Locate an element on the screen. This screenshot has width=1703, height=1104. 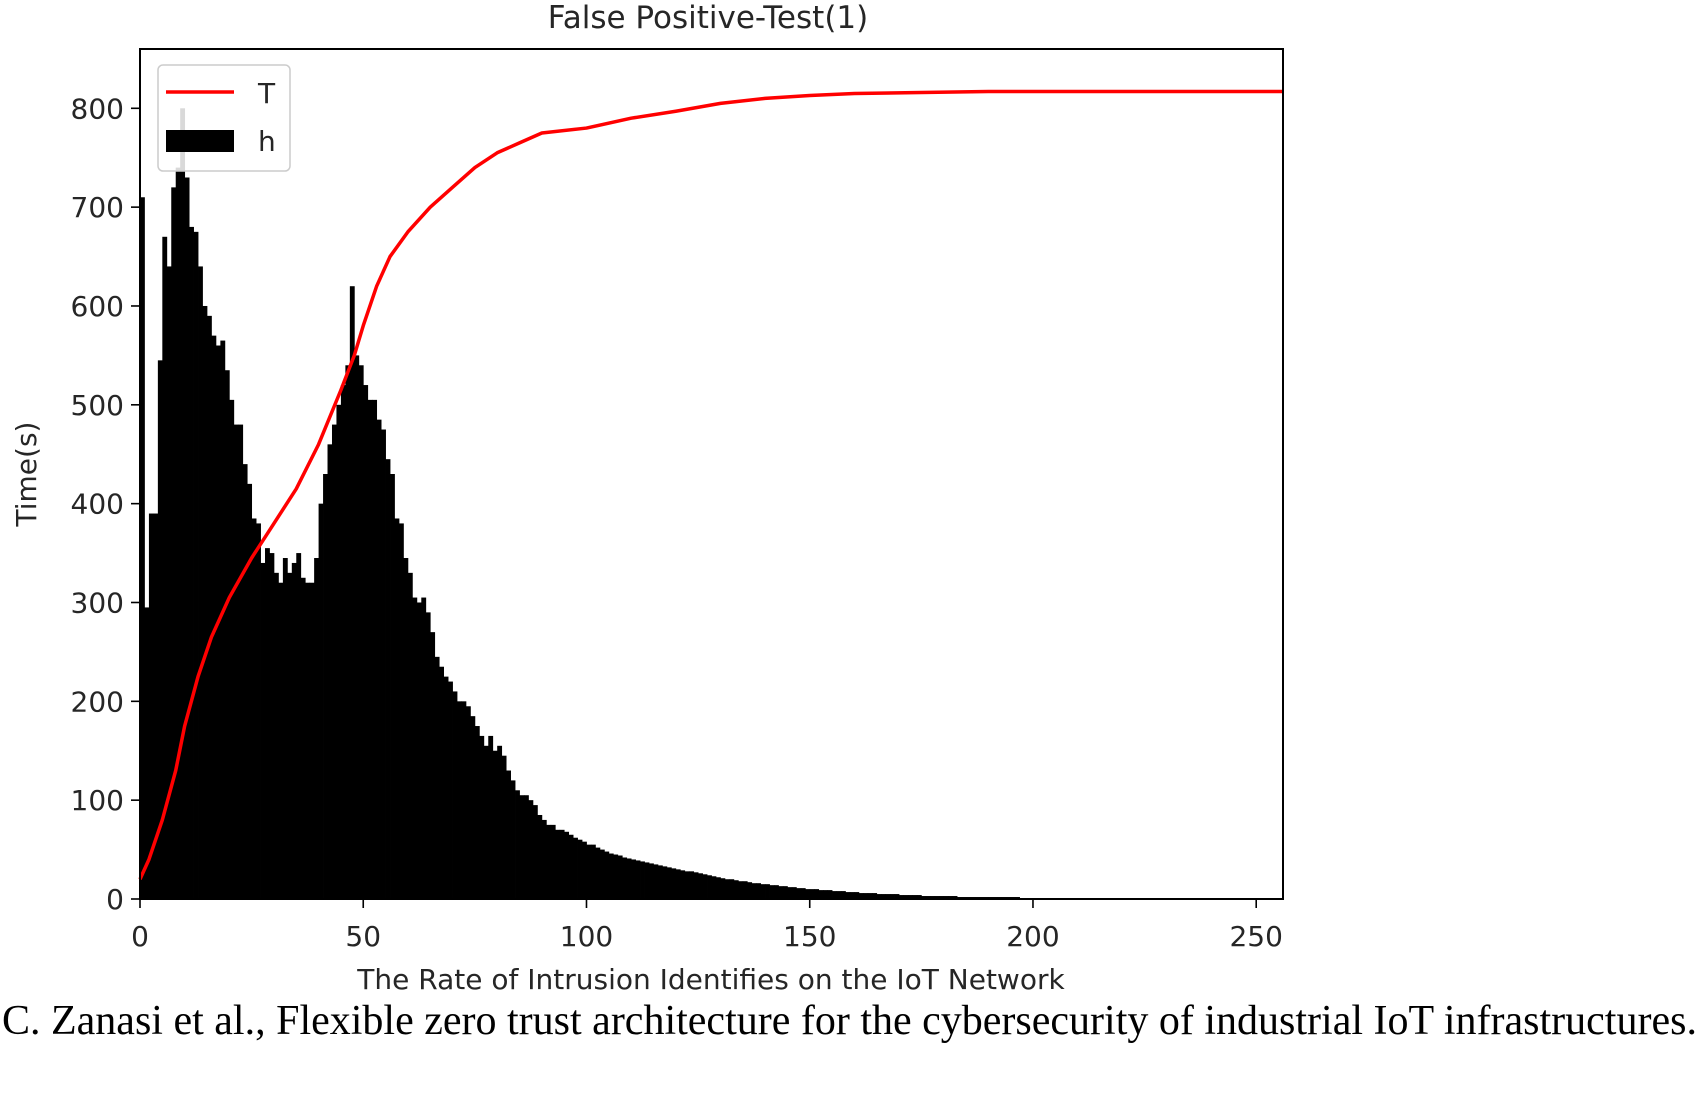
y-tick-label: 800 is located at coordinates (97, 108).